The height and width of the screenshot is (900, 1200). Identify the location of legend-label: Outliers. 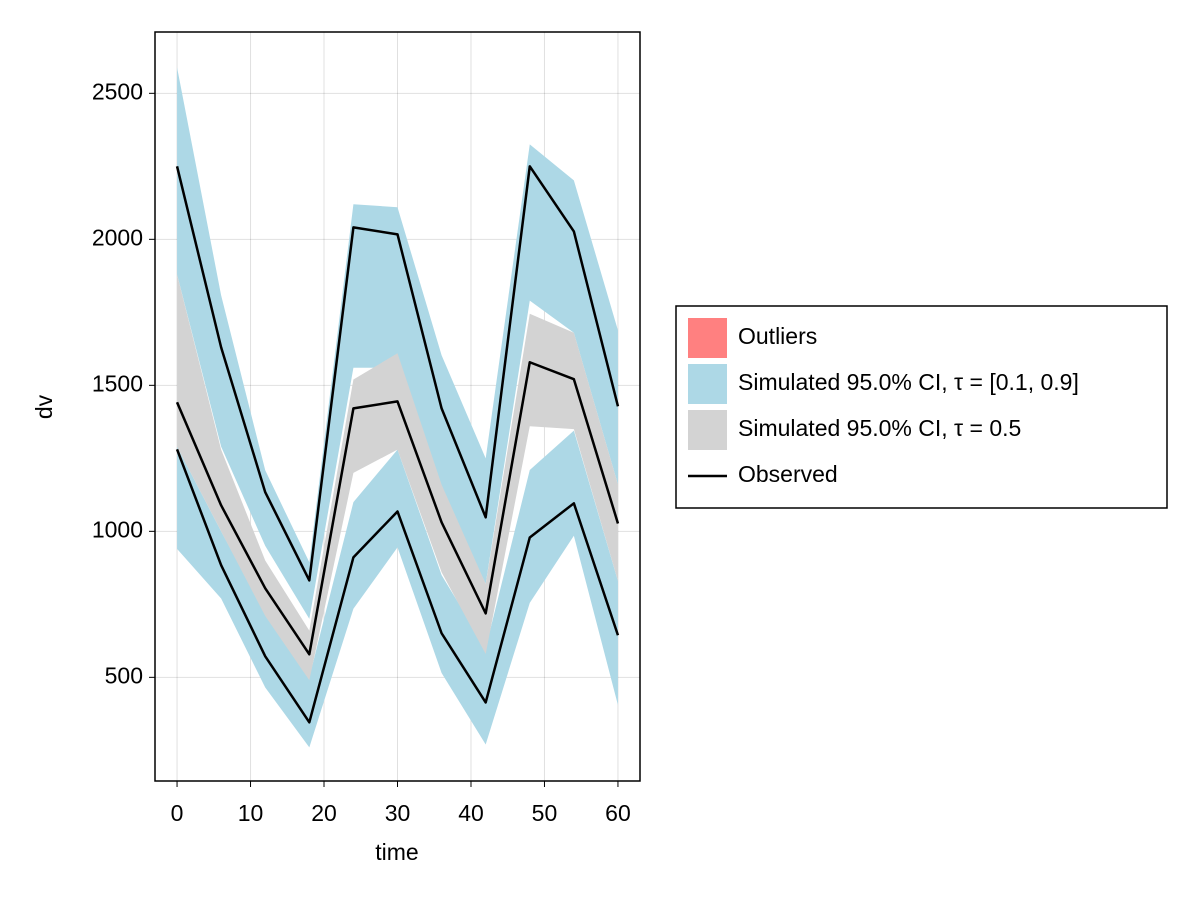
(777, 336).